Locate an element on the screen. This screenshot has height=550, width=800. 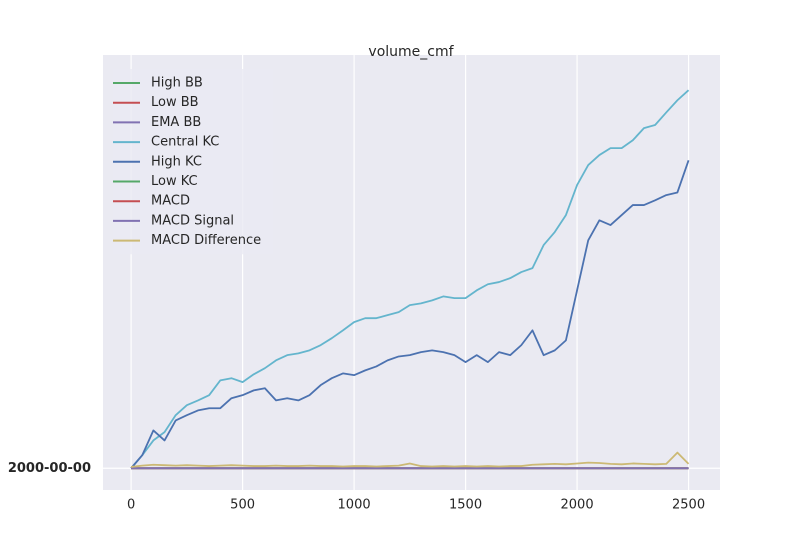
legend-label: MACD Signal is located at coordinates (192, 220).